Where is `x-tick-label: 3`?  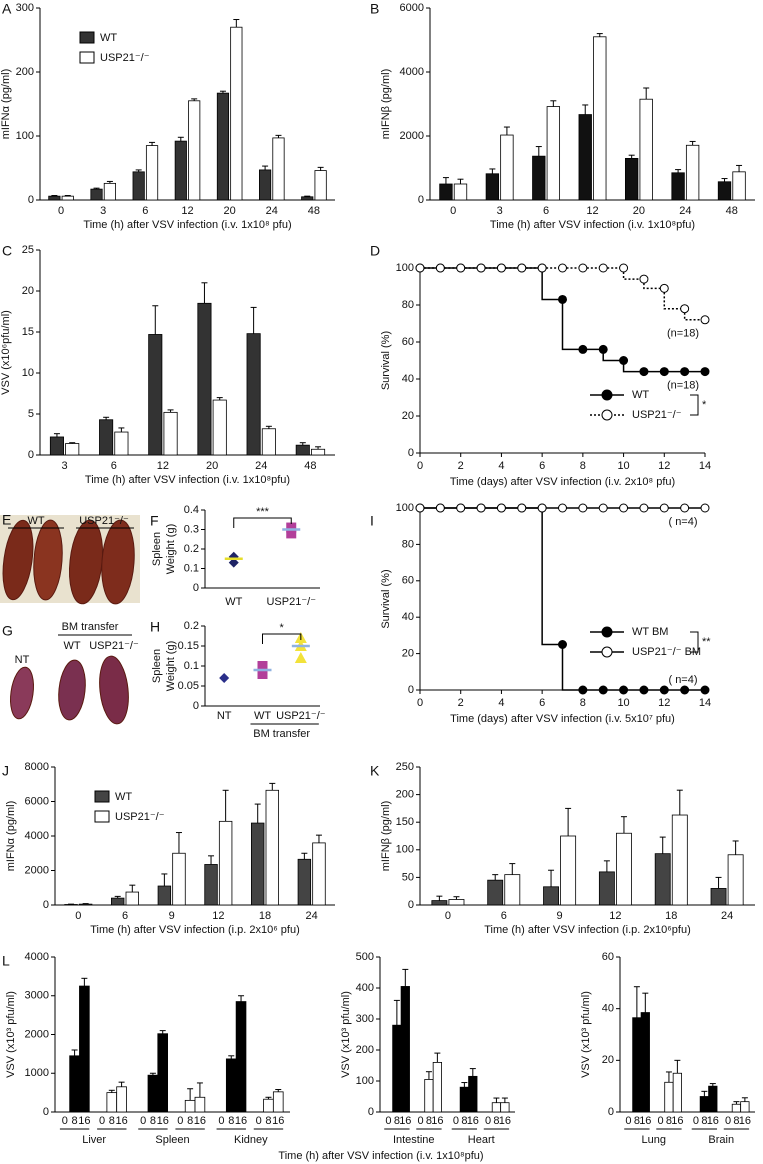
x-tick-label: 3 is located at coordinates (65, 466).